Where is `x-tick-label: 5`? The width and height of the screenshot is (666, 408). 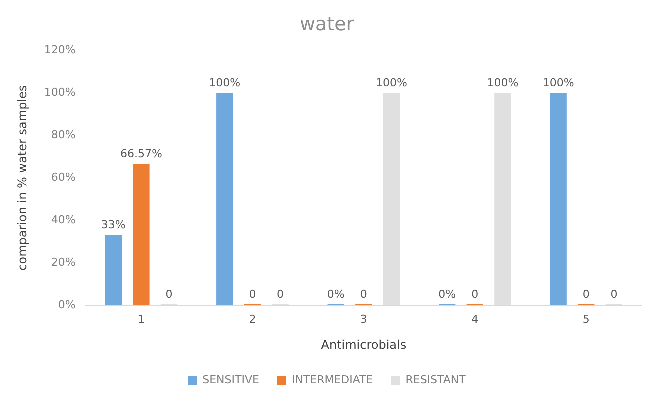
x-tick-label: 5 is located at coordinates (586, 319).